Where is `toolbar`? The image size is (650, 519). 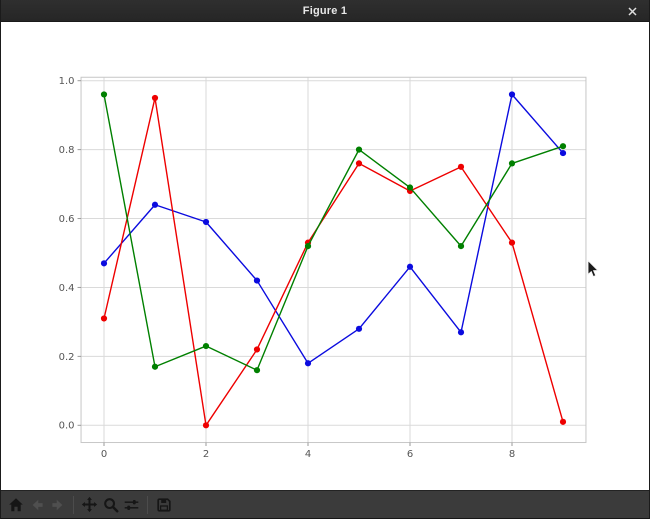 toolbar is located at coordinates (325, 504).